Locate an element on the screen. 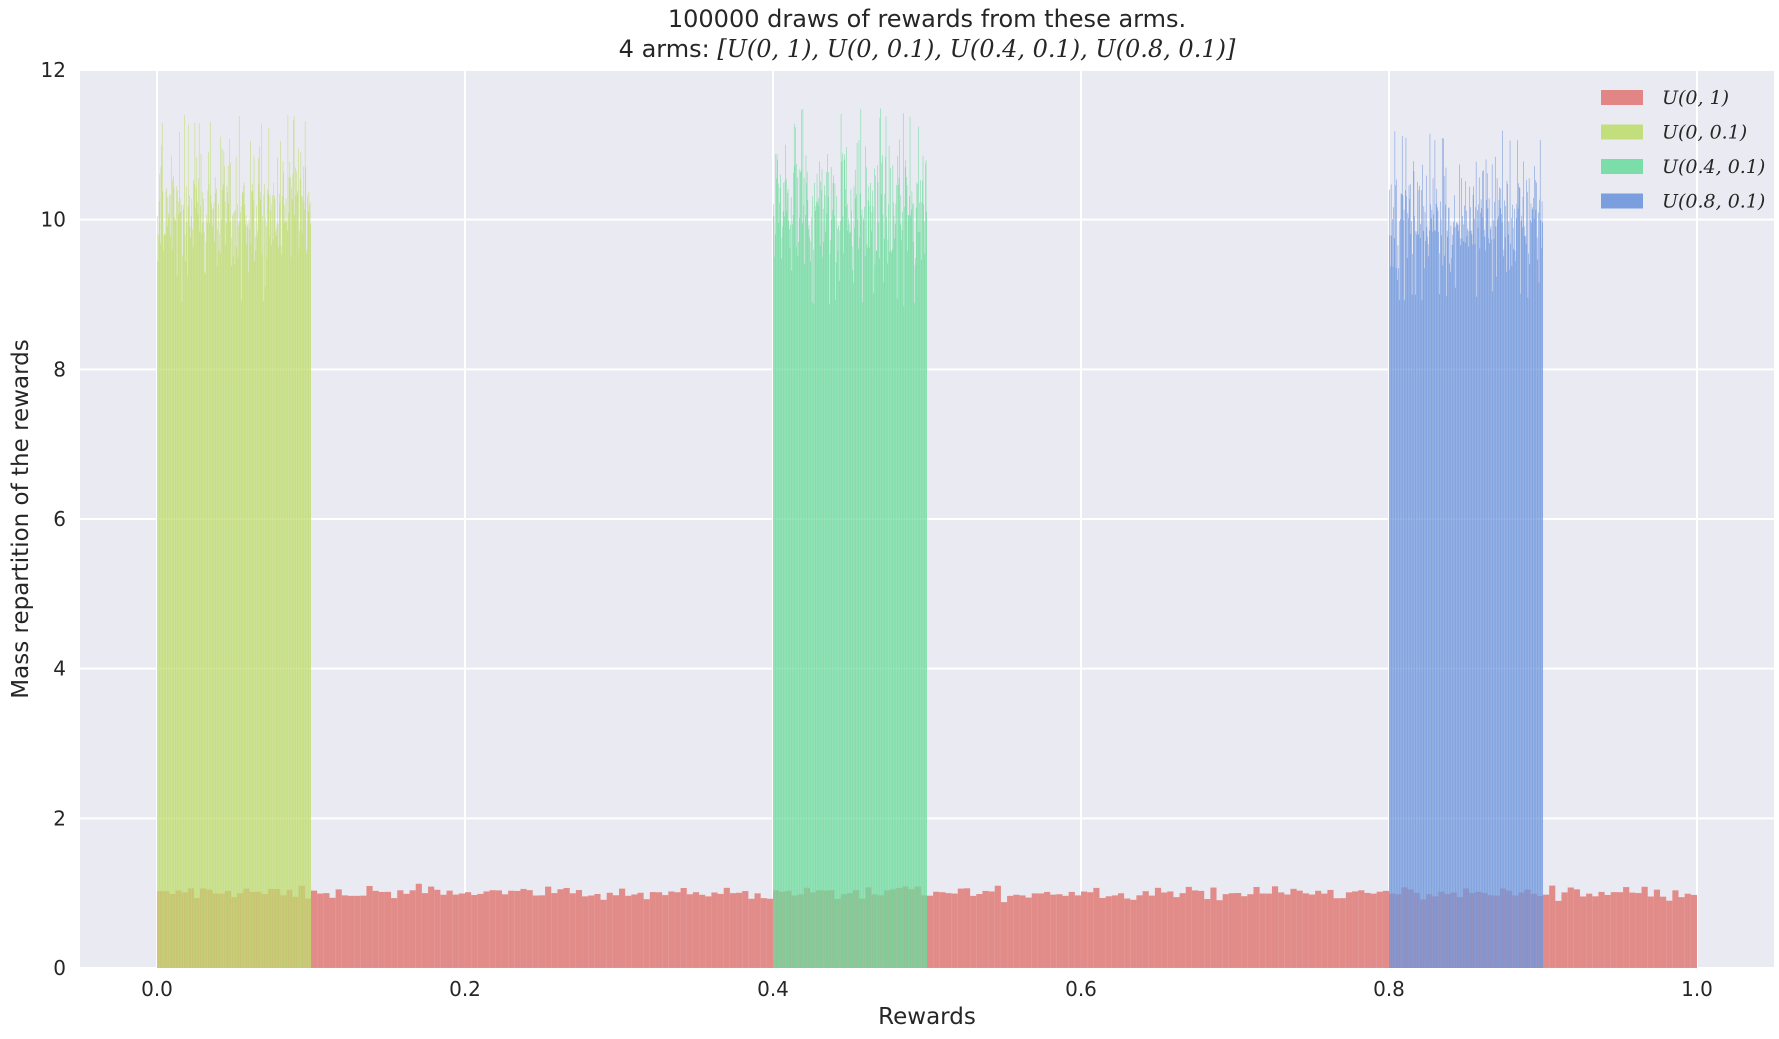 The width and height of the screenshot is (1779, 1039). legend-label: U(0, 1) is located at coordinates (1695, 98).